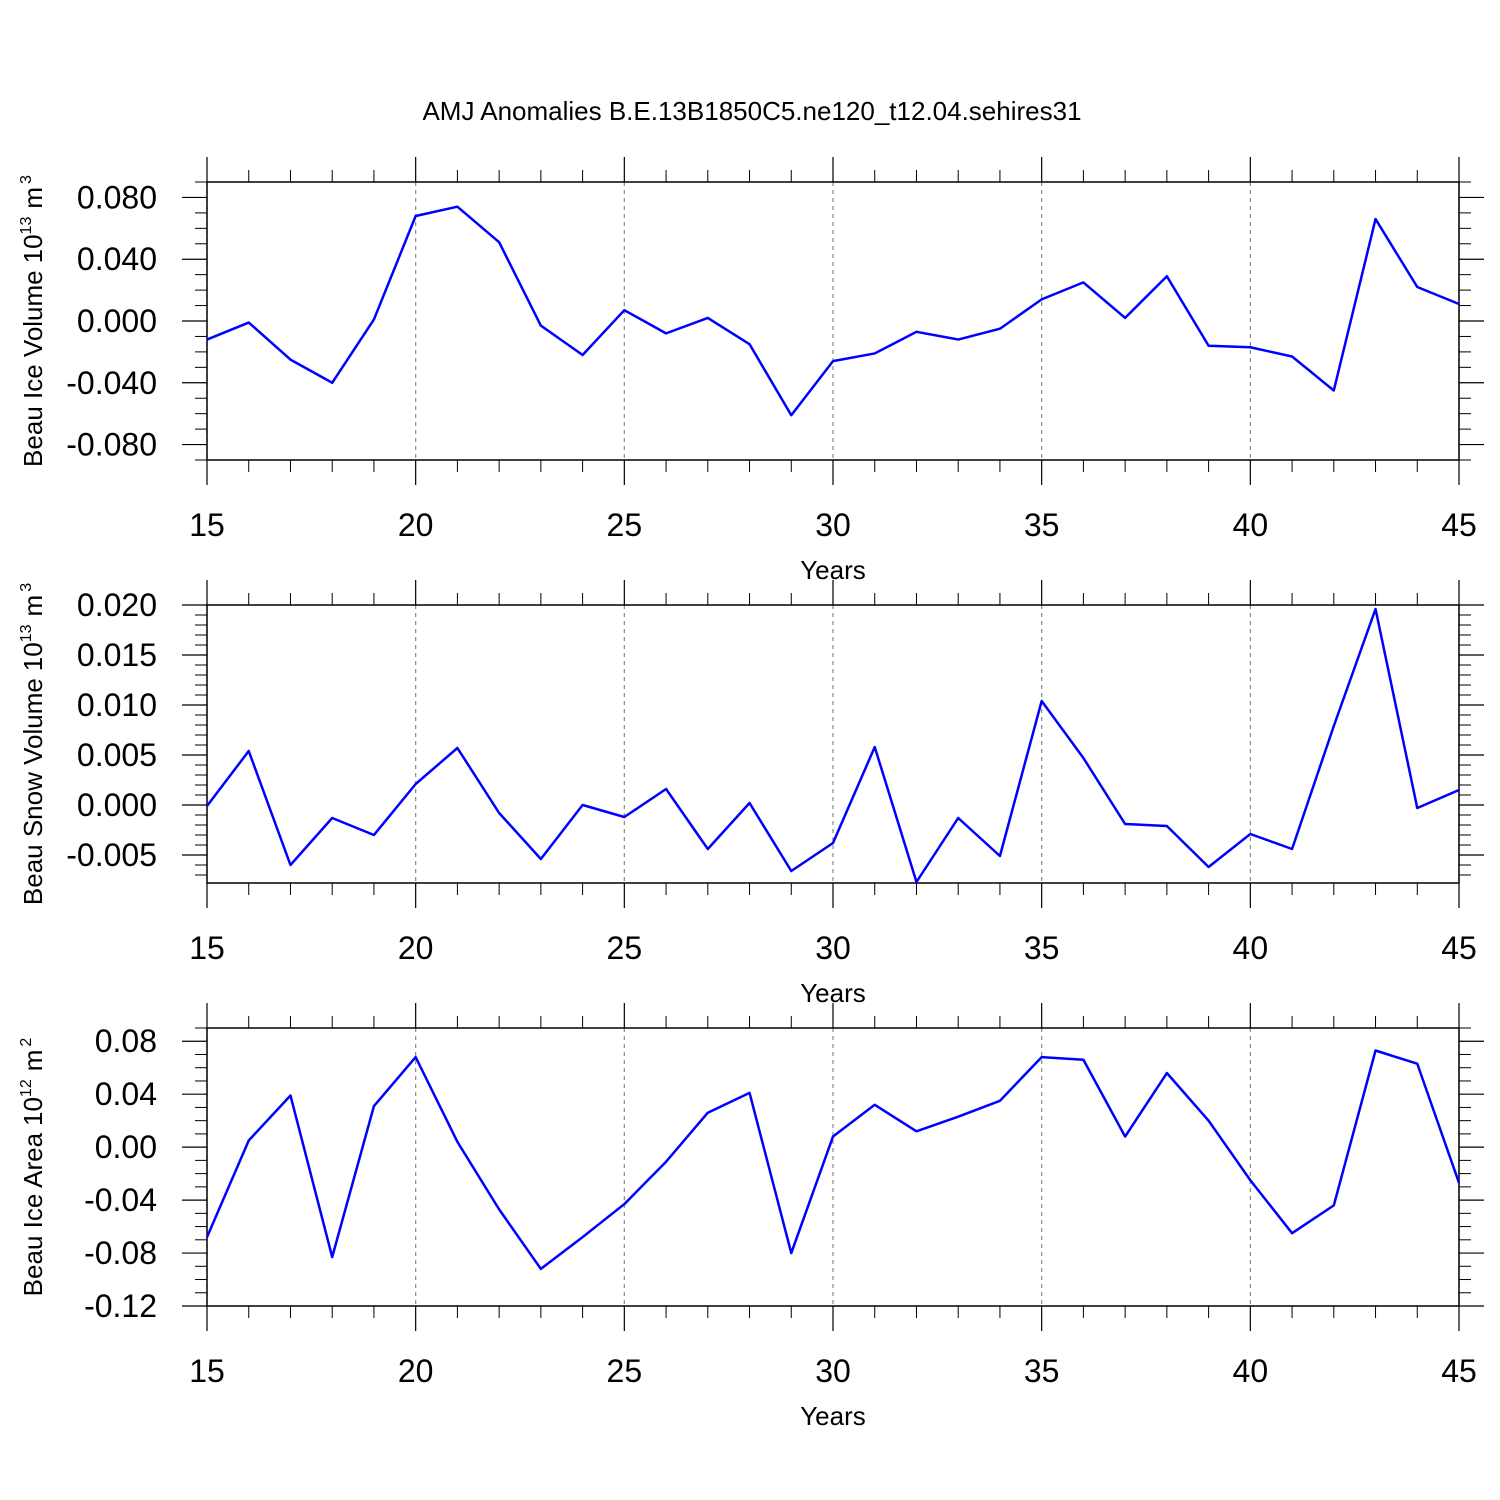 The height and width of the screenshot is (1500, 1500). I want to click on y-tick-label: 0.00, so click(126, 1147).